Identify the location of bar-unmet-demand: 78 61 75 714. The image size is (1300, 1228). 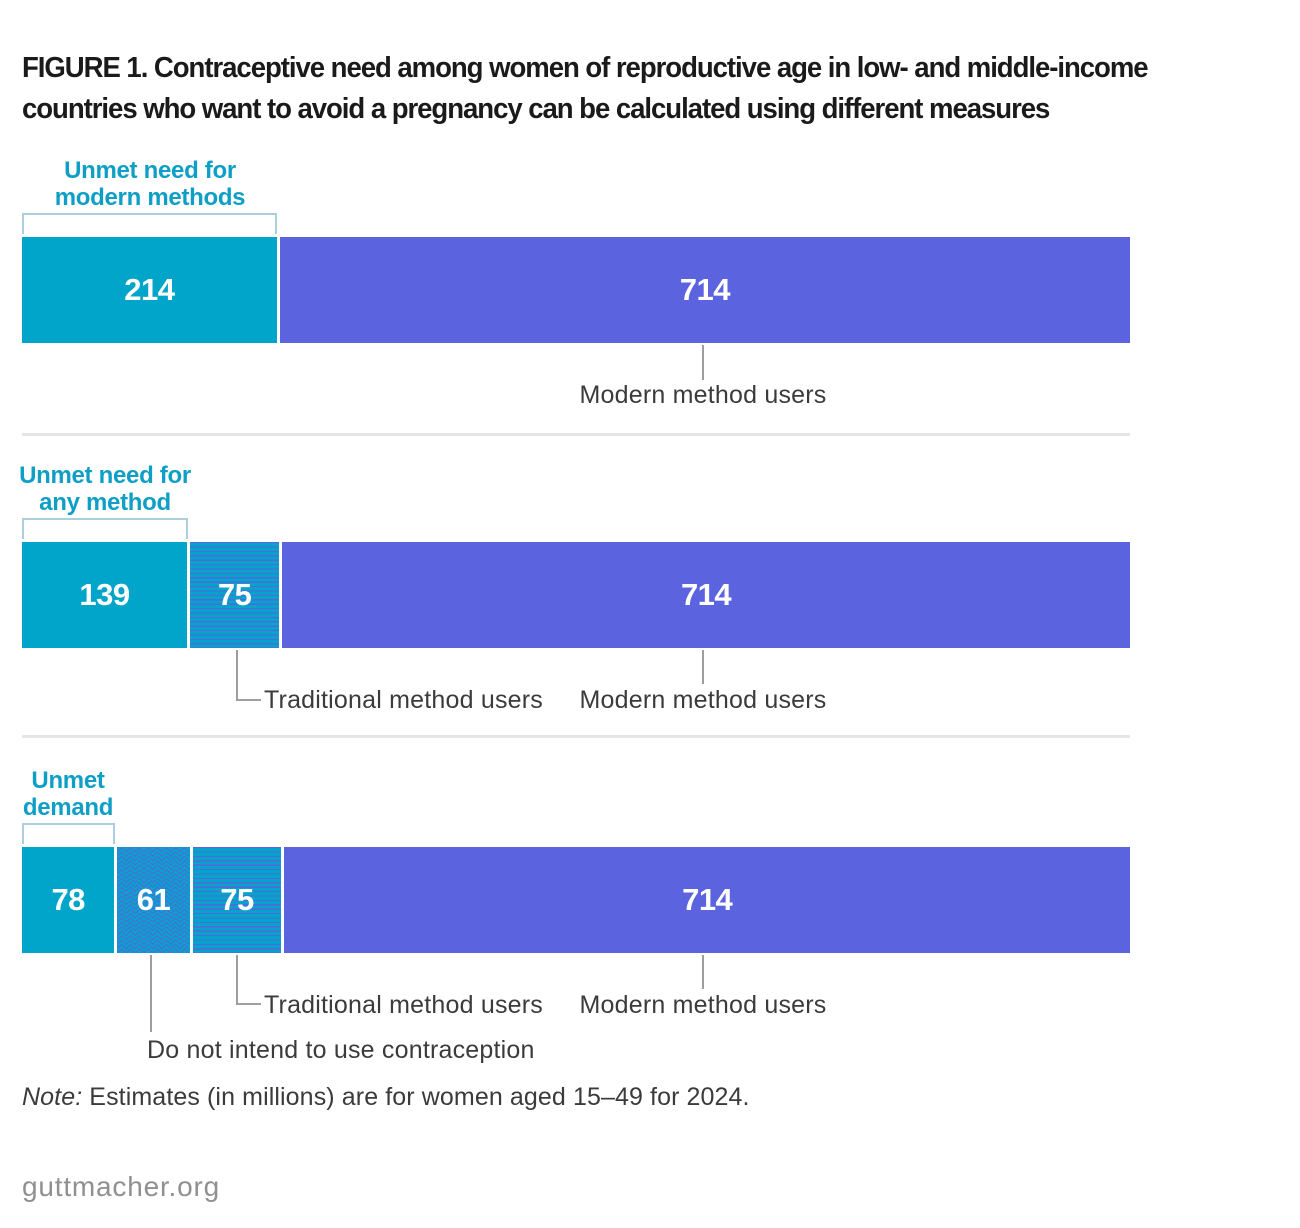
(576, 900).